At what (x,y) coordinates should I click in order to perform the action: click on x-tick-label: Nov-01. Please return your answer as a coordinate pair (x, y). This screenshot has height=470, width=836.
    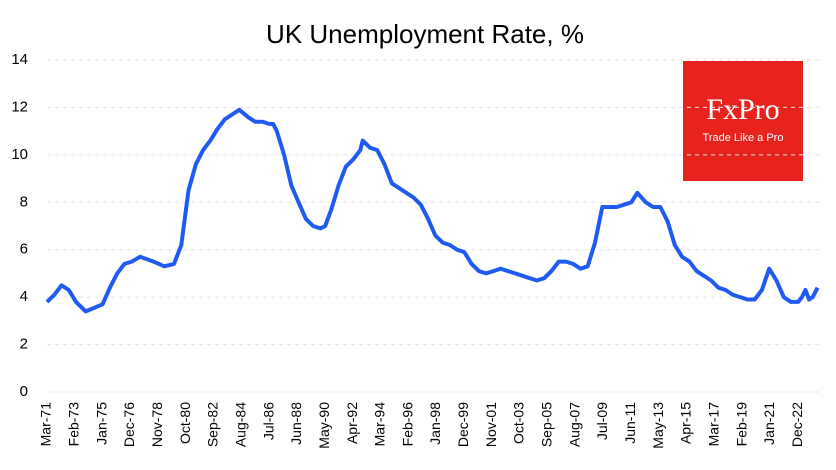
    Looking at the image, I should click on (491, 424).